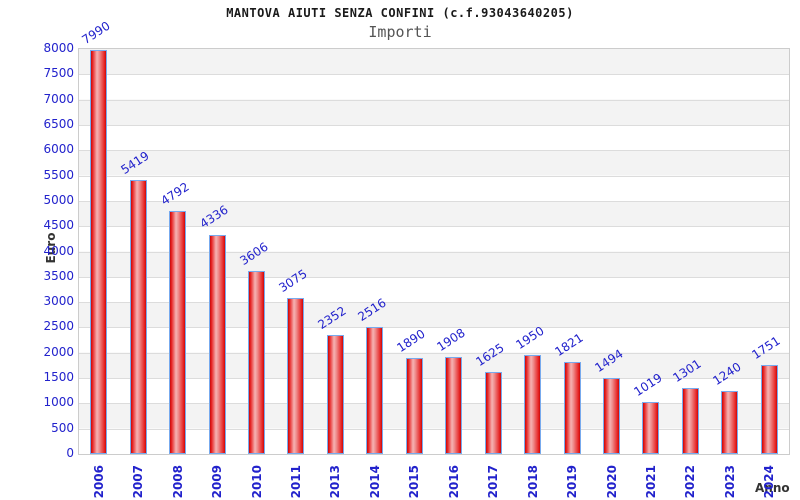  What do you see at coordinates (256, 362) in the screenshot?
I see `bar-2010` at bounding box center [256, 362].